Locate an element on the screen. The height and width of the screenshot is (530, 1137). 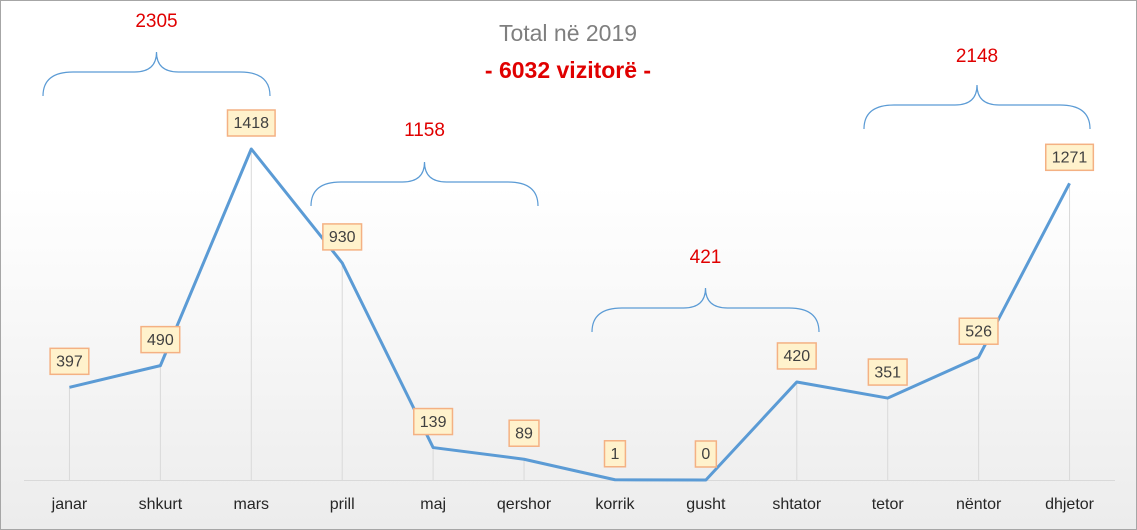
x-tick-label: maj is located at coordinates (433, 504).